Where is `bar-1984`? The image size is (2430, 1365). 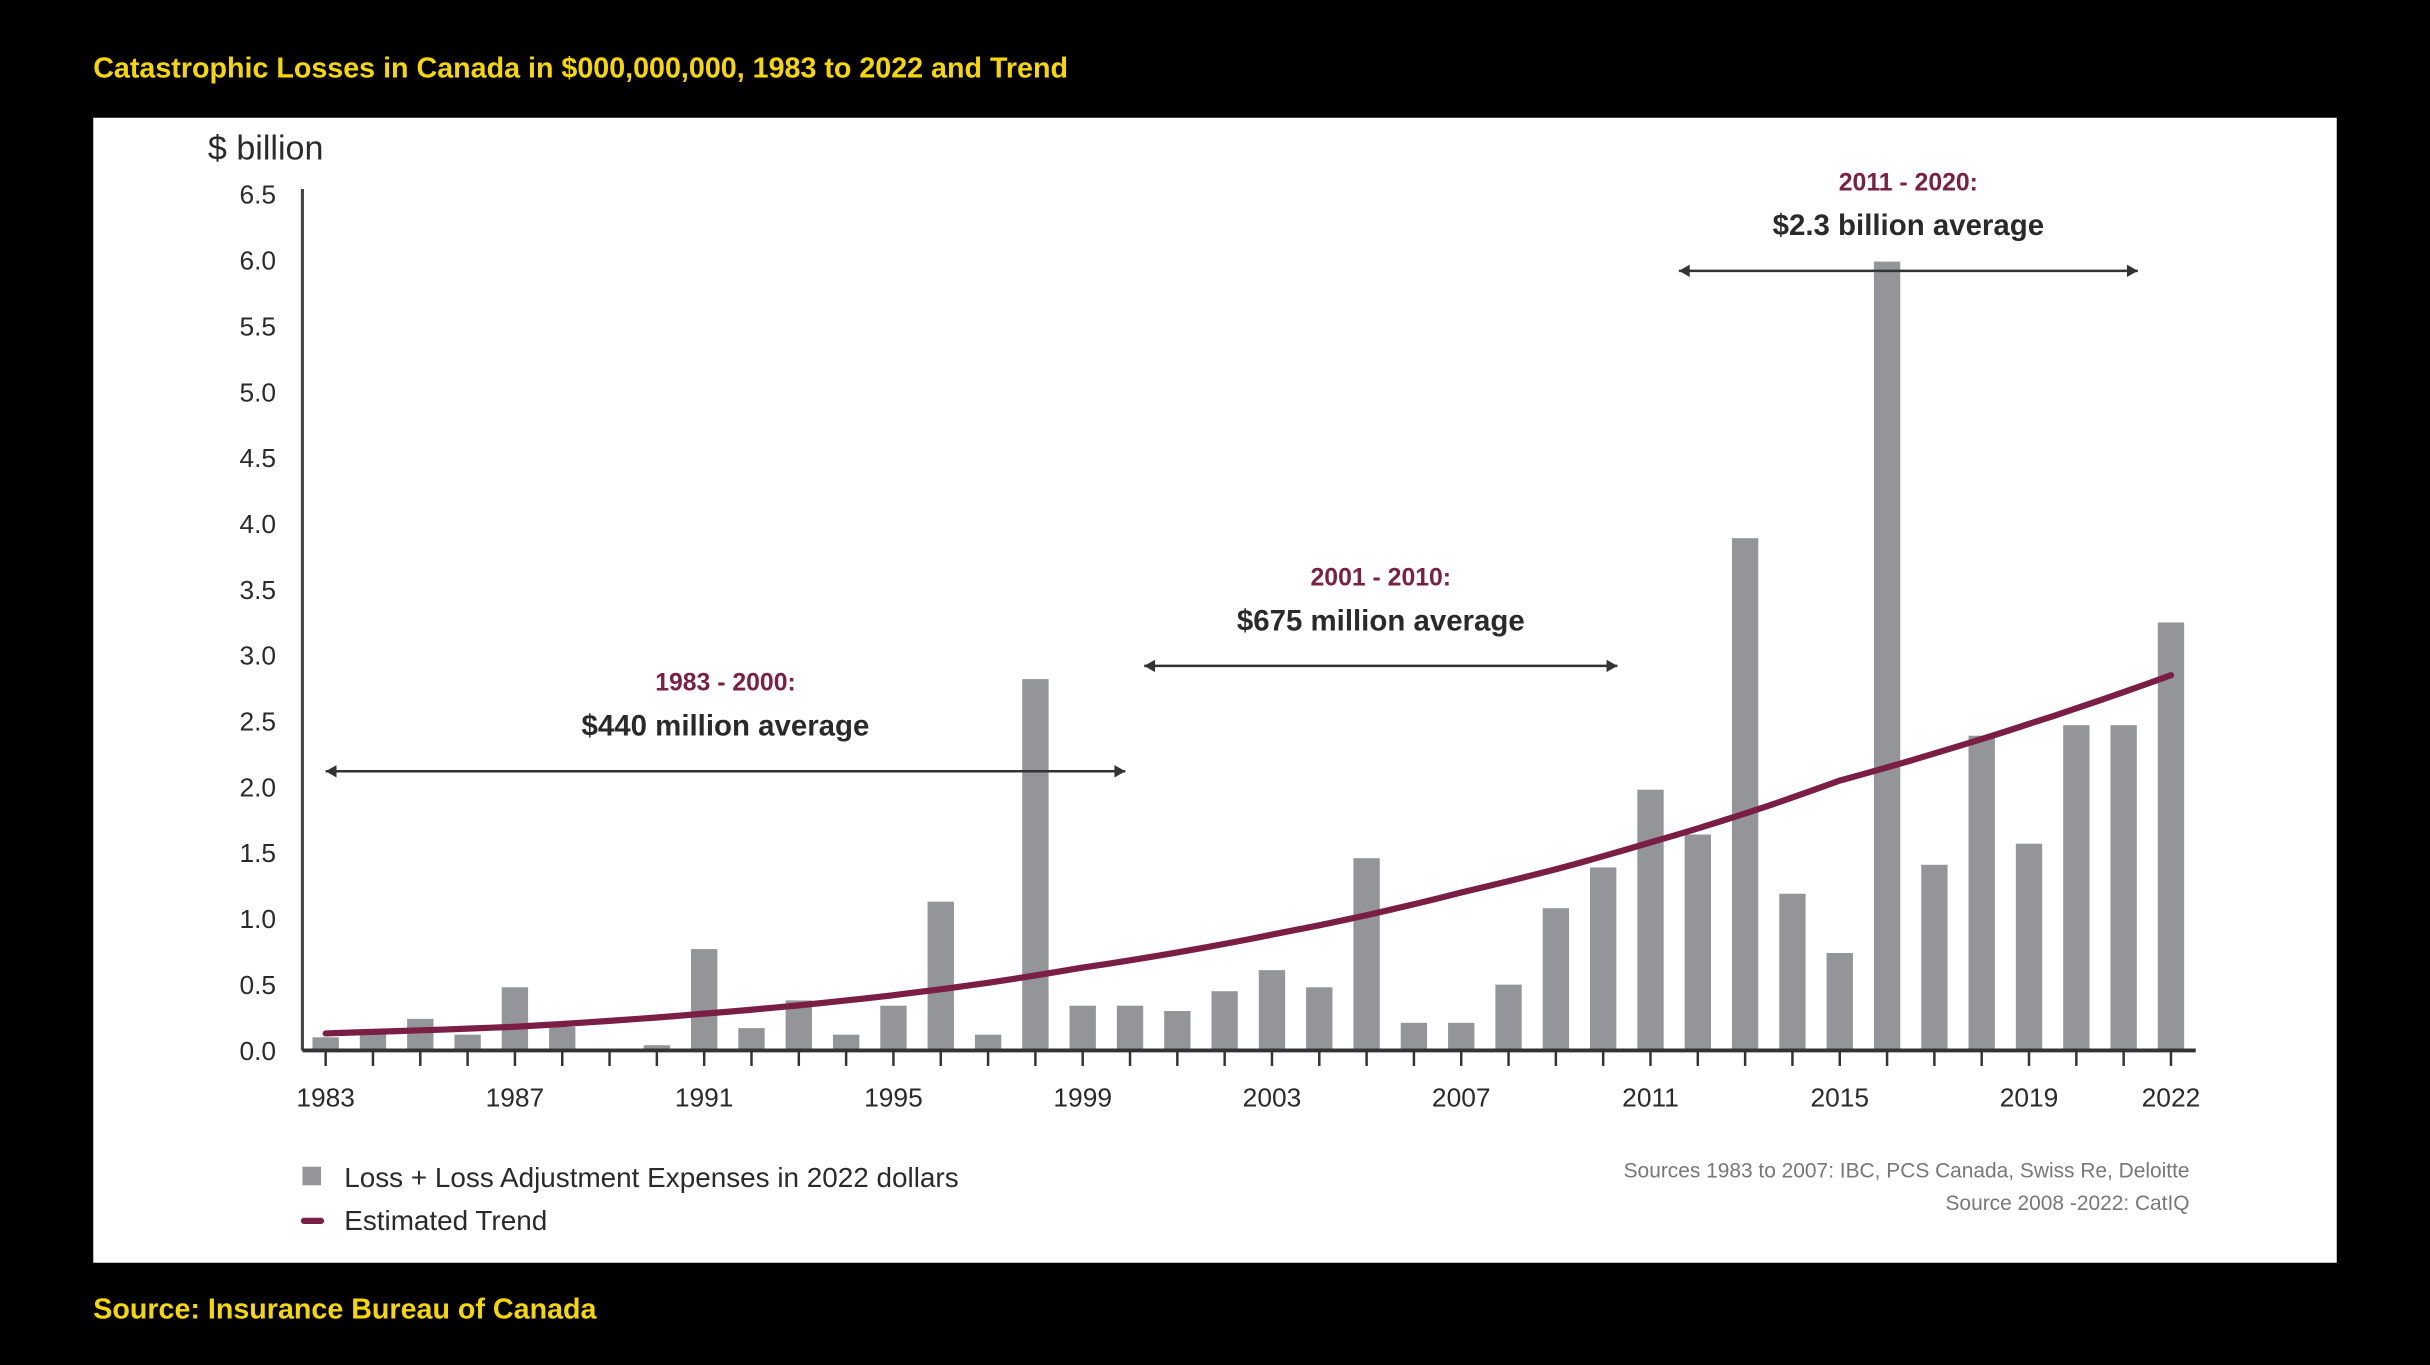
bar-1984 is located at coordinates (373, 1041).